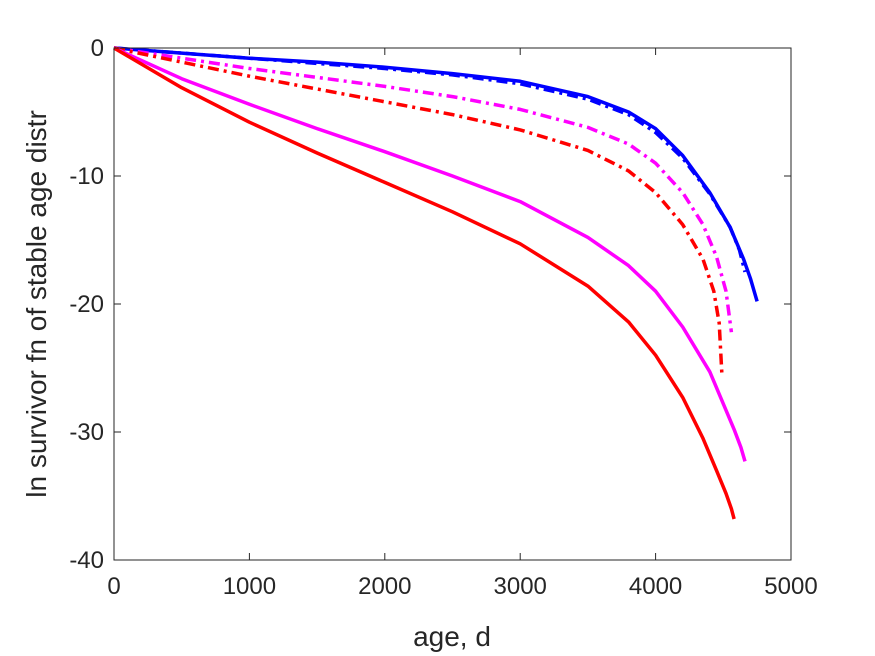 This screenshot has height=656, width=875. What do you see at coordinates (113, 586) in the screenshot?
I see `x-tick-label: 0` at bounding box center [113, 586].